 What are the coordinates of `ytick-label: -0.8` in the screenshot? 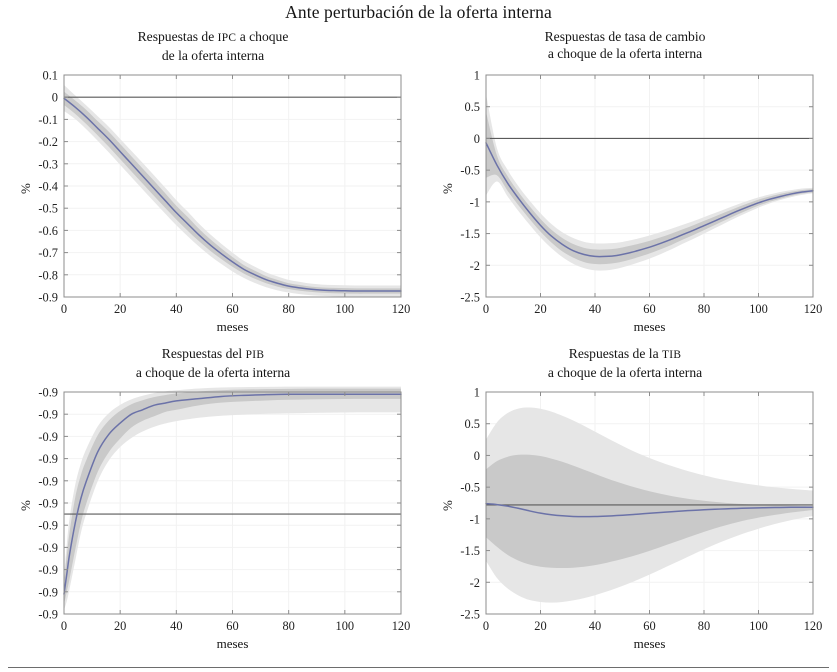 It's located at (48, 275).